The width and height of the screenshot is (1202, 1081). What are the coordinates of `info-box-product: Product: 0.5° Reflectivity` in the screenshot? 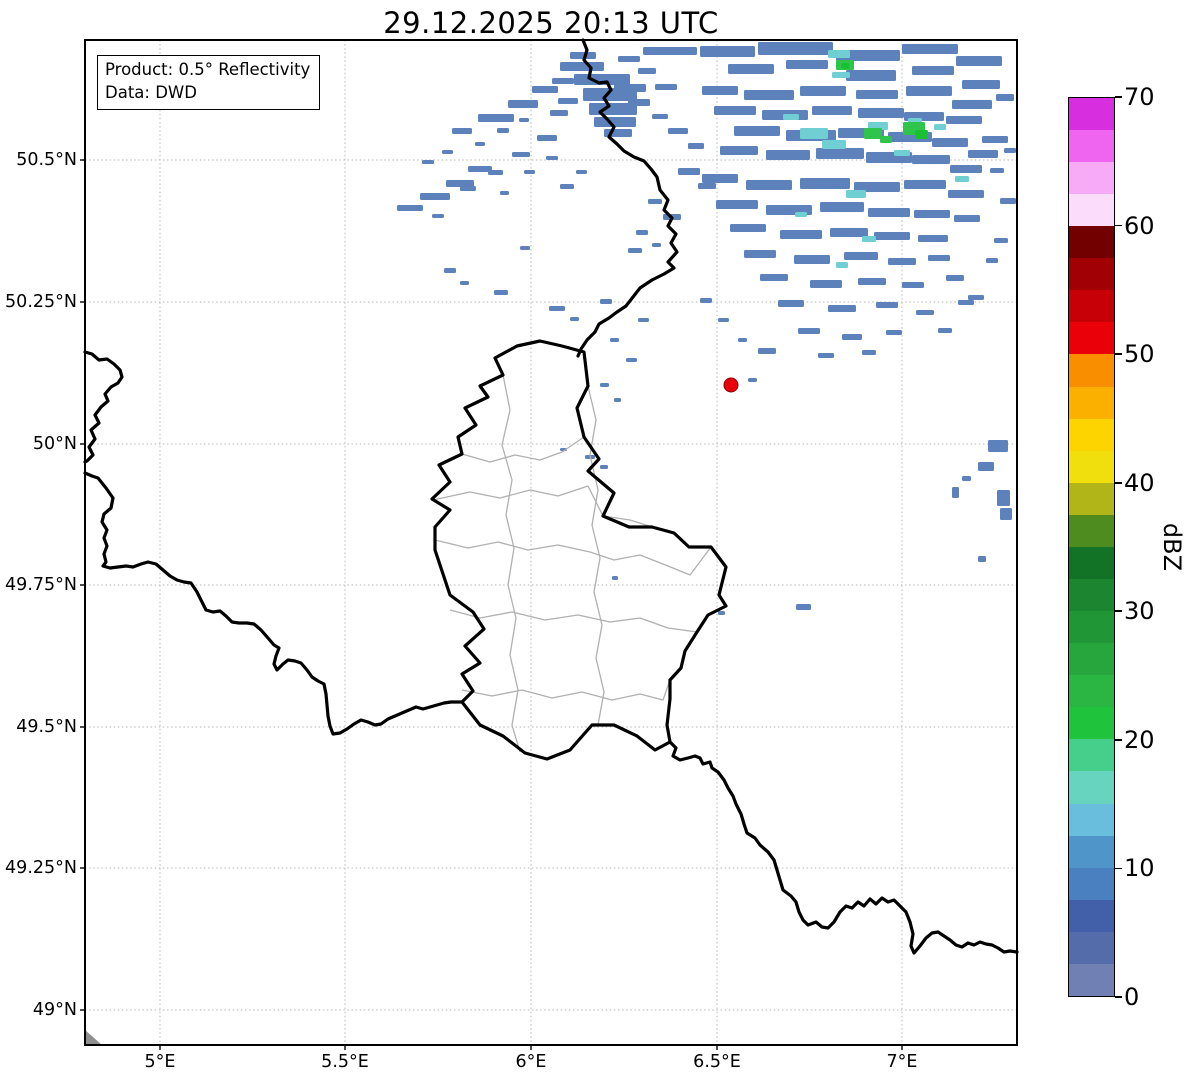 It's located at (208, 69).